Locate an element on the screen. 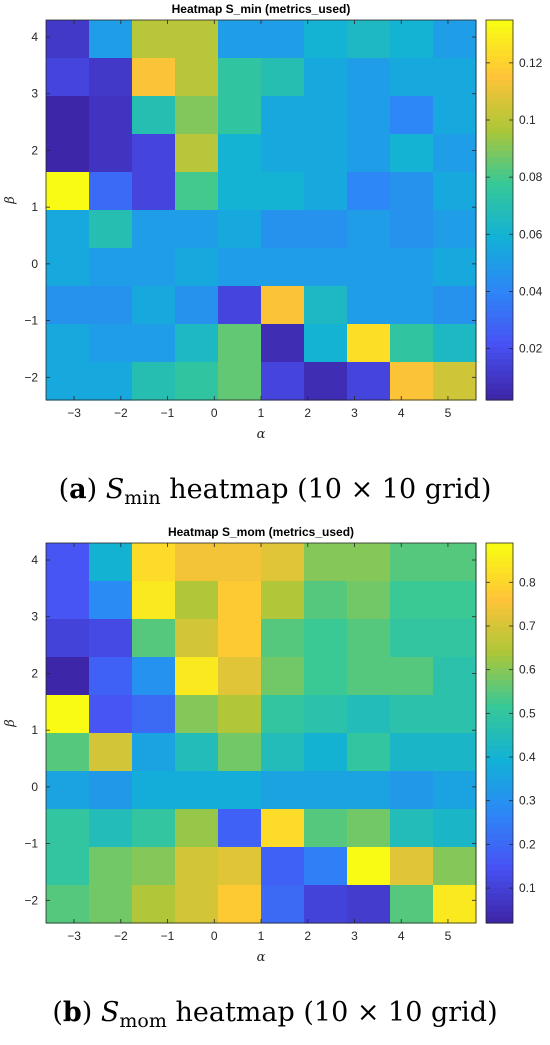 The width and height of the screenshot is (550, 1045). chart-title: Heatmap S_min (metrics_used) is located at coordinates (261, 9).